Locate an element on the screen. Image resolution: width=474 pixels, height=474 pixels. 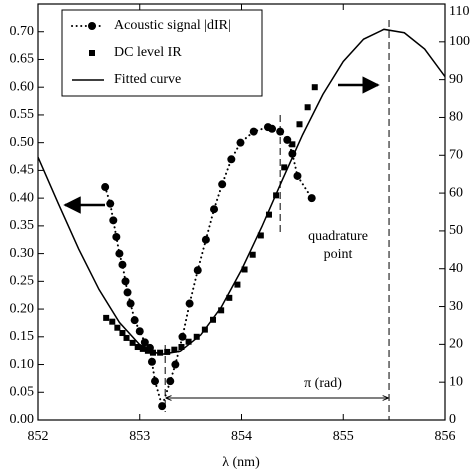
legend-label: Acoustic signal |dIR| is located at coordinates (172, 25).